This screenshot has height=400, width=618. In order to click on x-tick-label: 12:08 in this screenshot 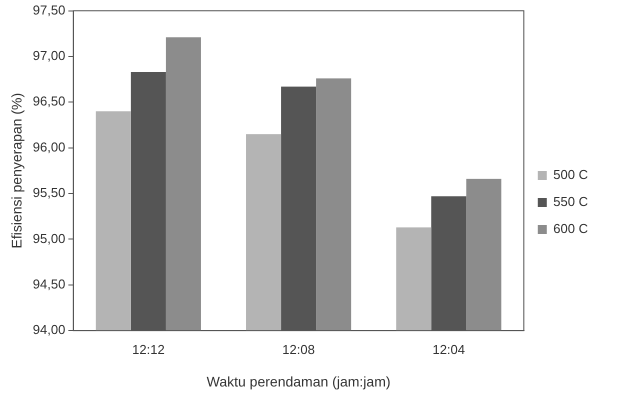, I will do `click(298, 349)`.